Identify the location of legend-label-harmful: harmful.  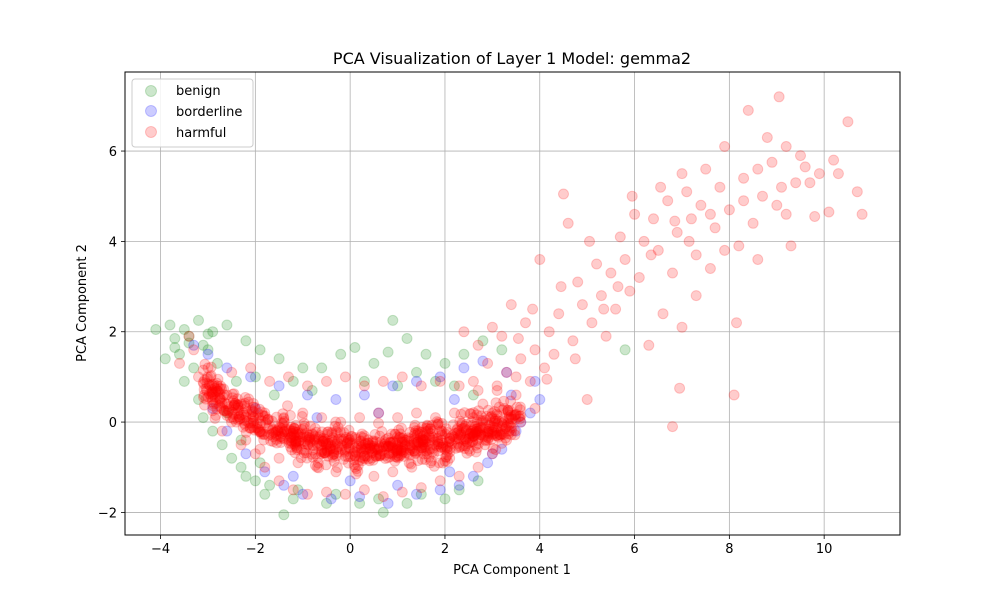
(201, 133).